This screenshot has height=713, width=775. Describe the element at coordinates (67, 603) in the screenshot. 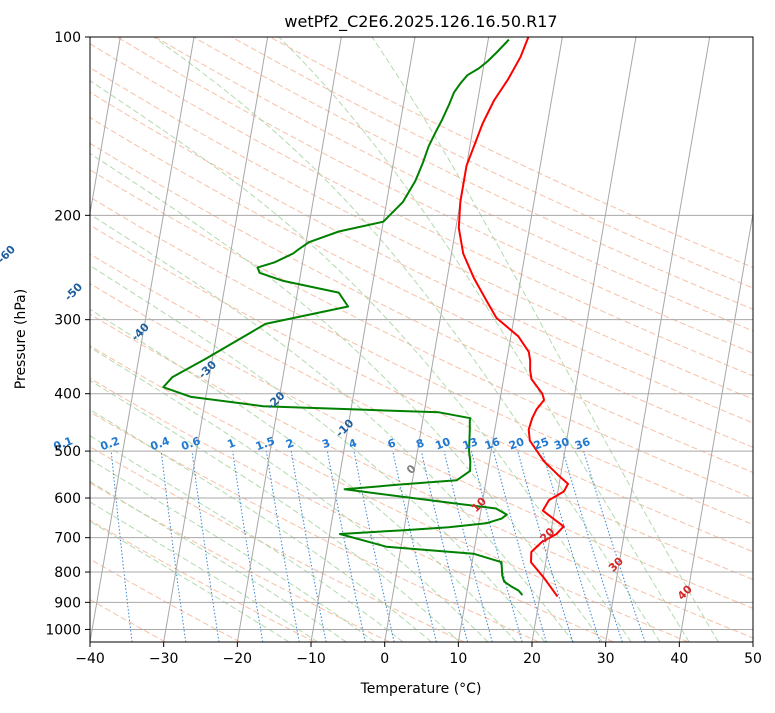

I see `y-tick-label: 900` at that location.